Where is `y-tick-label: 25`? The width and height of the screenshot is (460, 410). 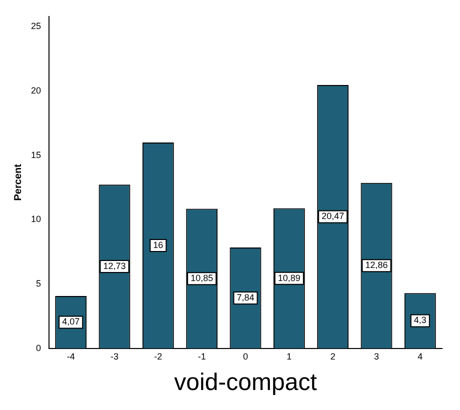 y-tick-label: 25 is located at coordinates (36, 26).